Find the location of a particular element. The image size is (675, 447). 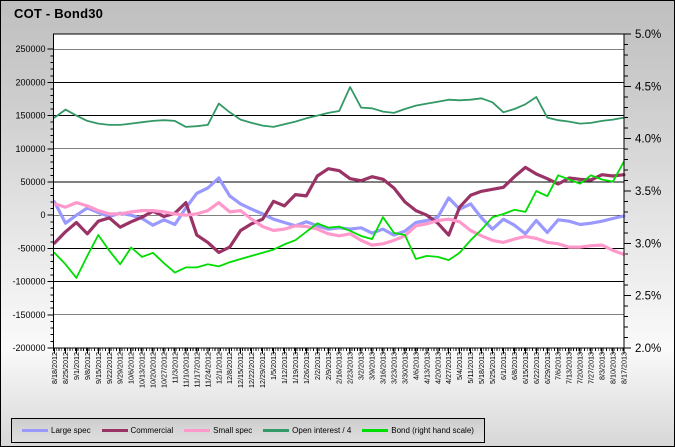

left-axis-tick-label: 0 is located at coordinates (42, 215).